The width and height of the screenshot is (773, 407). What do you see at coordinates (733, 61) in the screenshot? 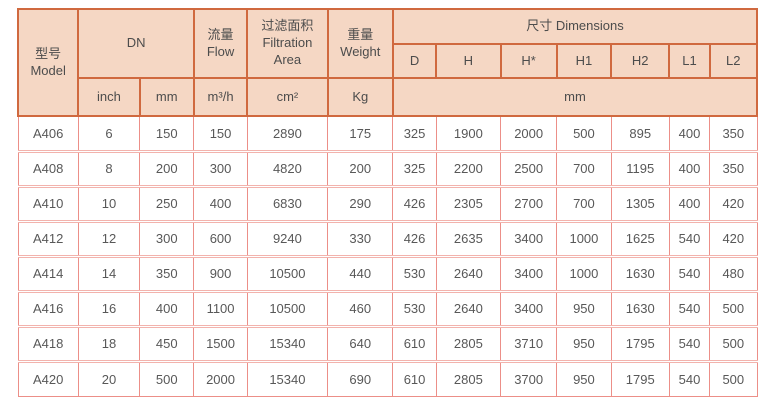
I see `header-dim-l2: L2` at bounding box center [733, 61].